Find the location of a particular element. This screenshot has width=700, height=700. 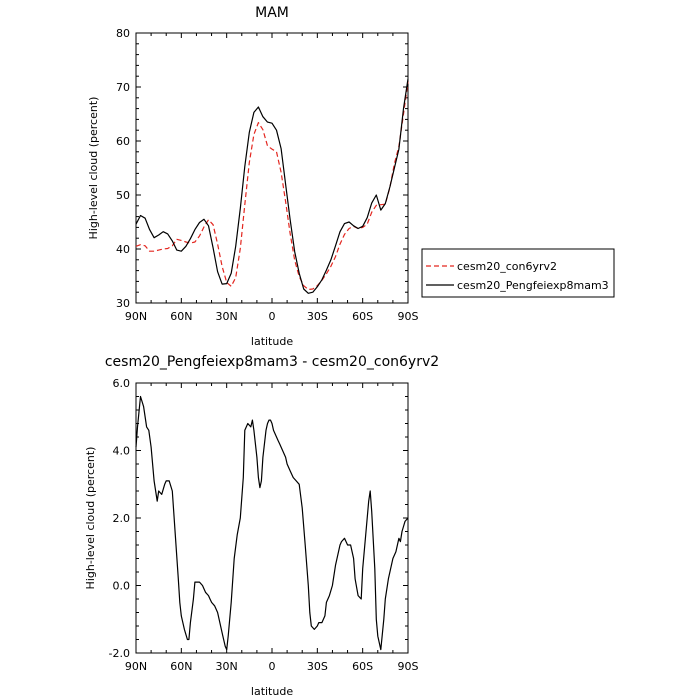

top-chart-title: MAM is located at coordinates (272, 13).